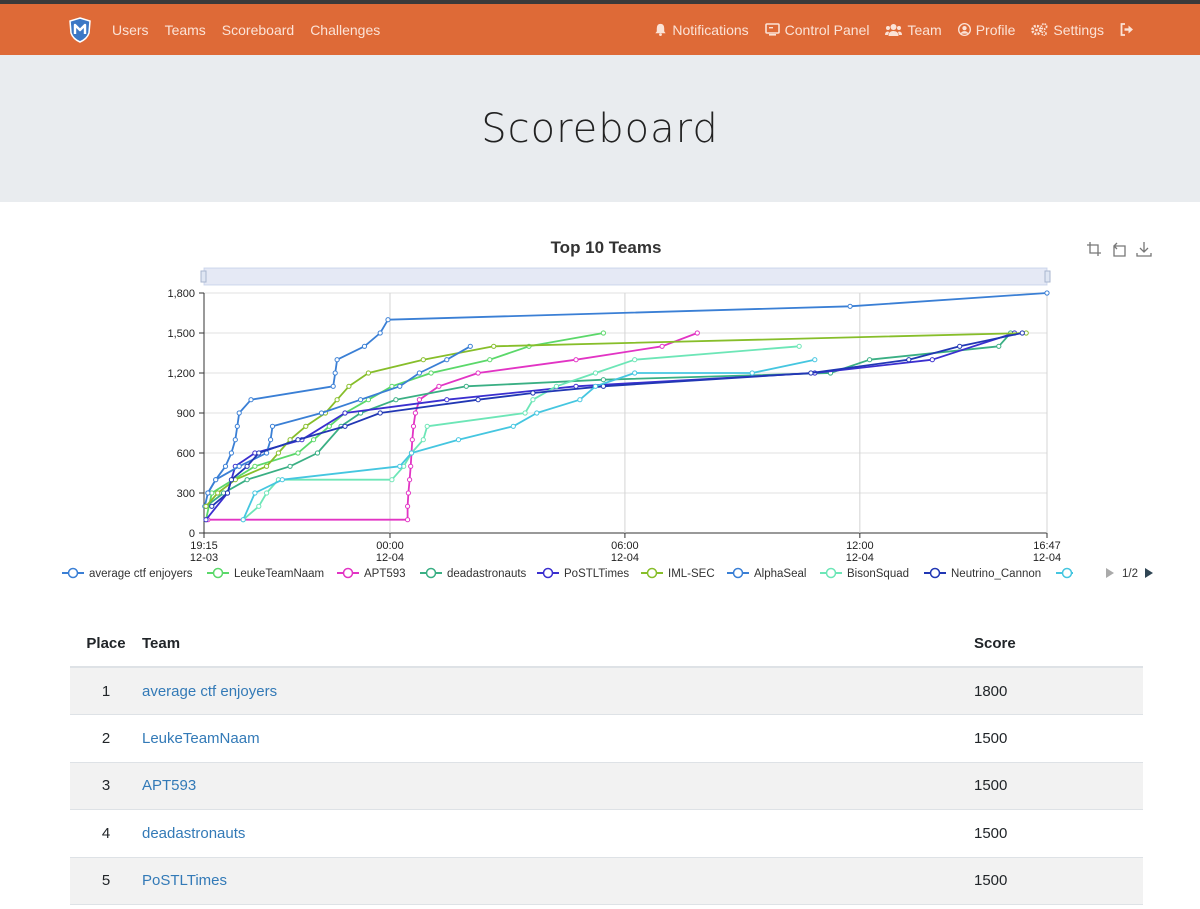 The image size is (1200, 909). What do you see at coordinates (487, 574) in the screenshot?
I see `legend-item: deadastronauts` at bounding box center [487, 574].